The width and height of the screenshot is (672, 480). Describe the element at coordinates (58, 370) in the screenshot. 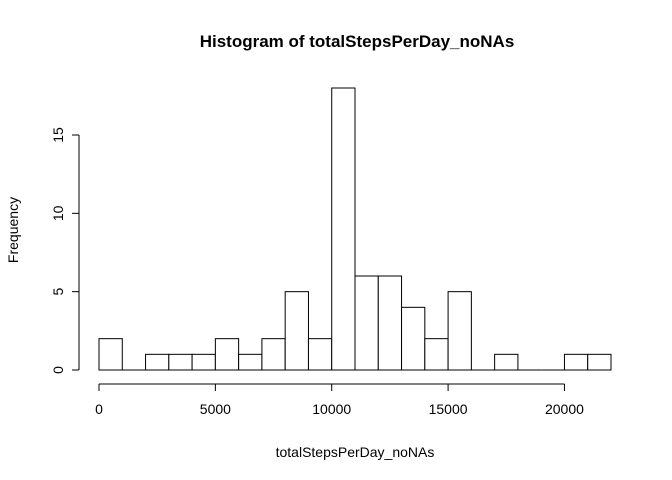

I see `y-tick-label: 0` at that location.